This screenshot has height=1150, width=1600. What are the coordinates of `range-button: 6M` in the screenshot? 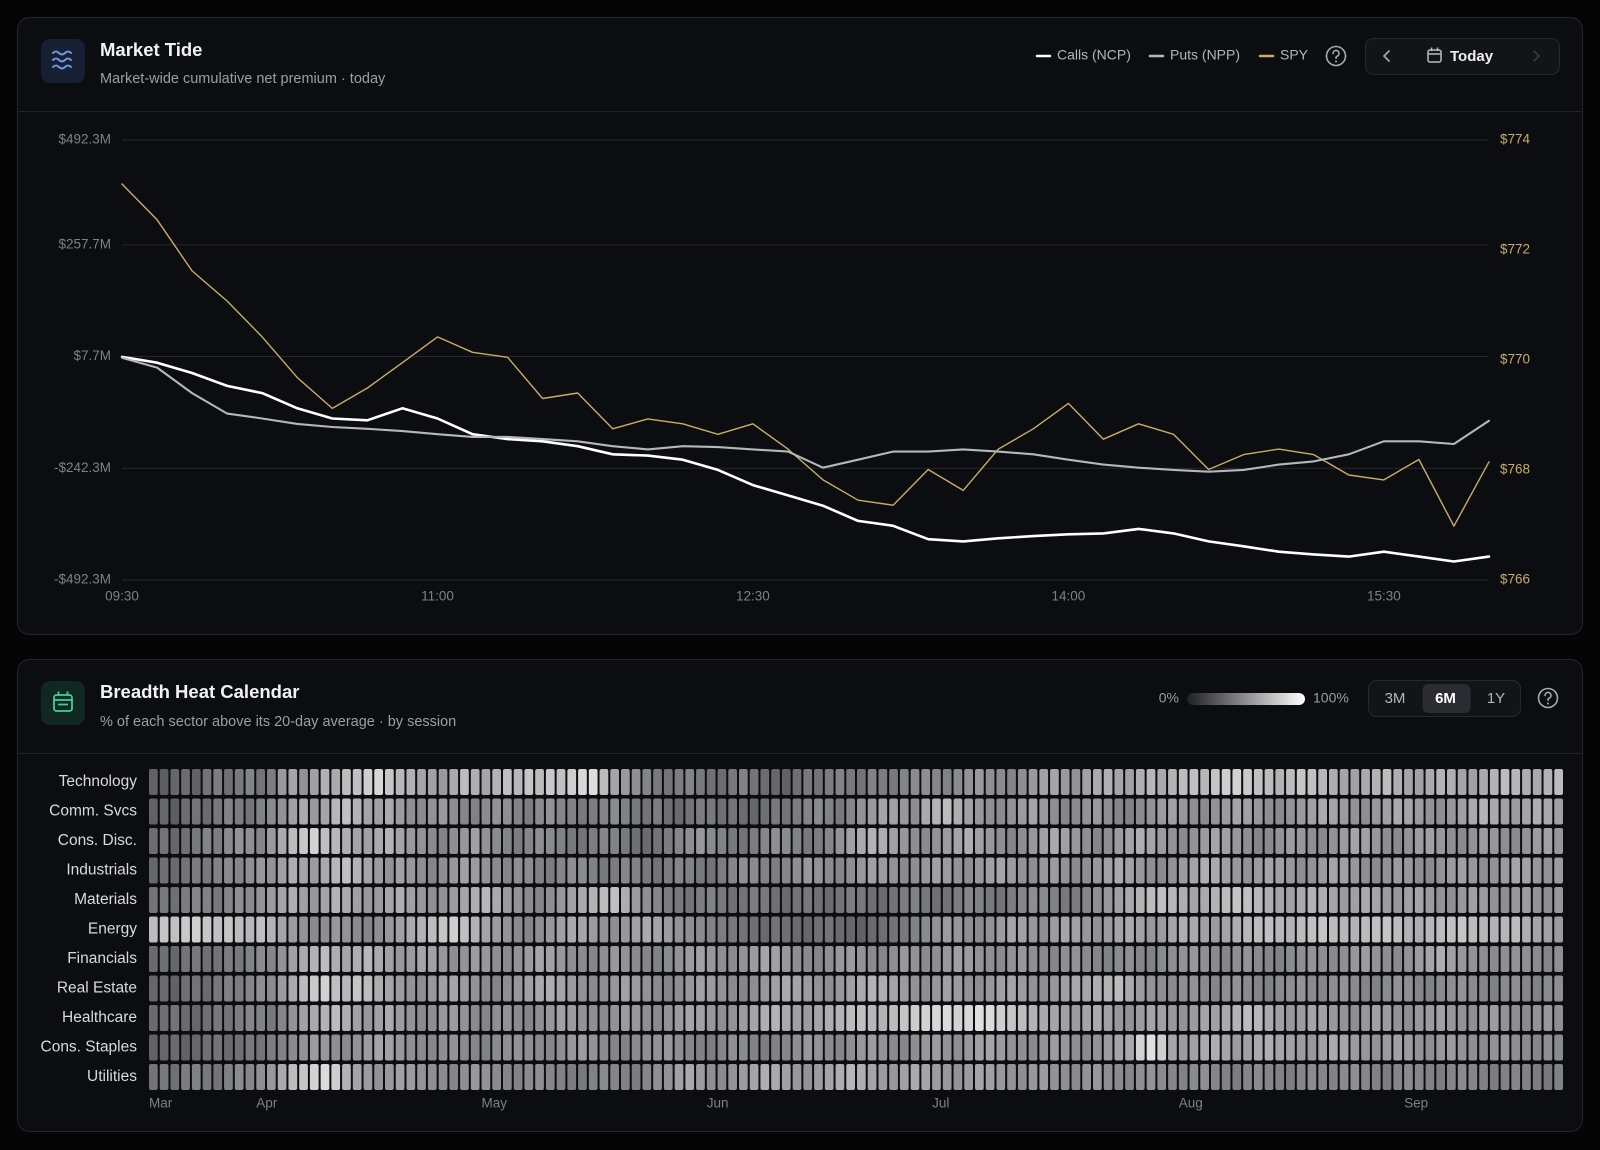 It's located at (1445, 698).